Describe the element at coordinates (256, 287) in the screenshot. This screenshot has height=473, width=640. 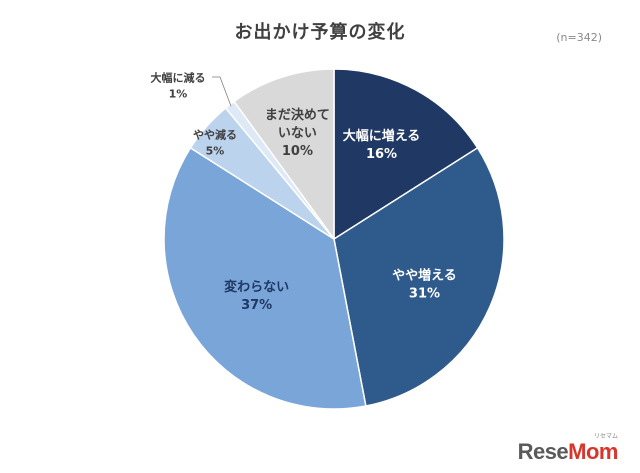
I see `slice-label-2: 変わらない` at that location.